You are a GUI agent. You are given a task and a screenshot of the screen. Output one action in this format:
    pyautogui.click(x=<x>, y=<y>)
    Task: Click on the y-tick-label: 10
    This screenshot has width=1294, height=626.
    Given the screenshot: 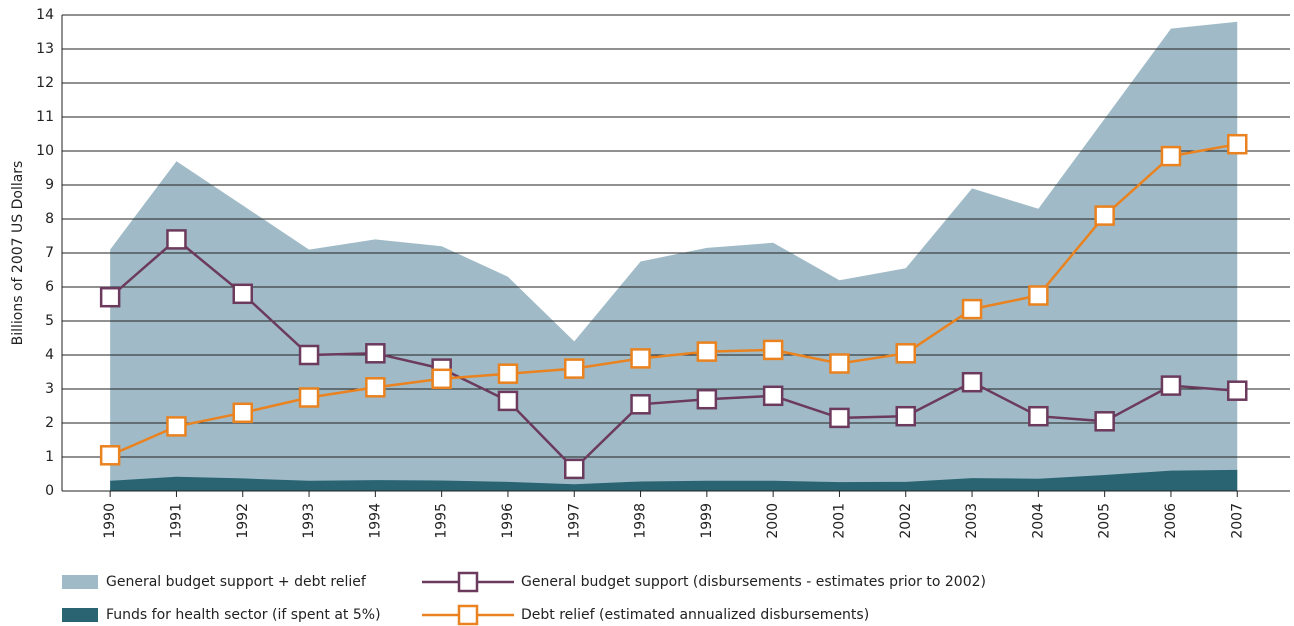 What is the action you would take?
    pyautogui.click(x=45, y=151)
    